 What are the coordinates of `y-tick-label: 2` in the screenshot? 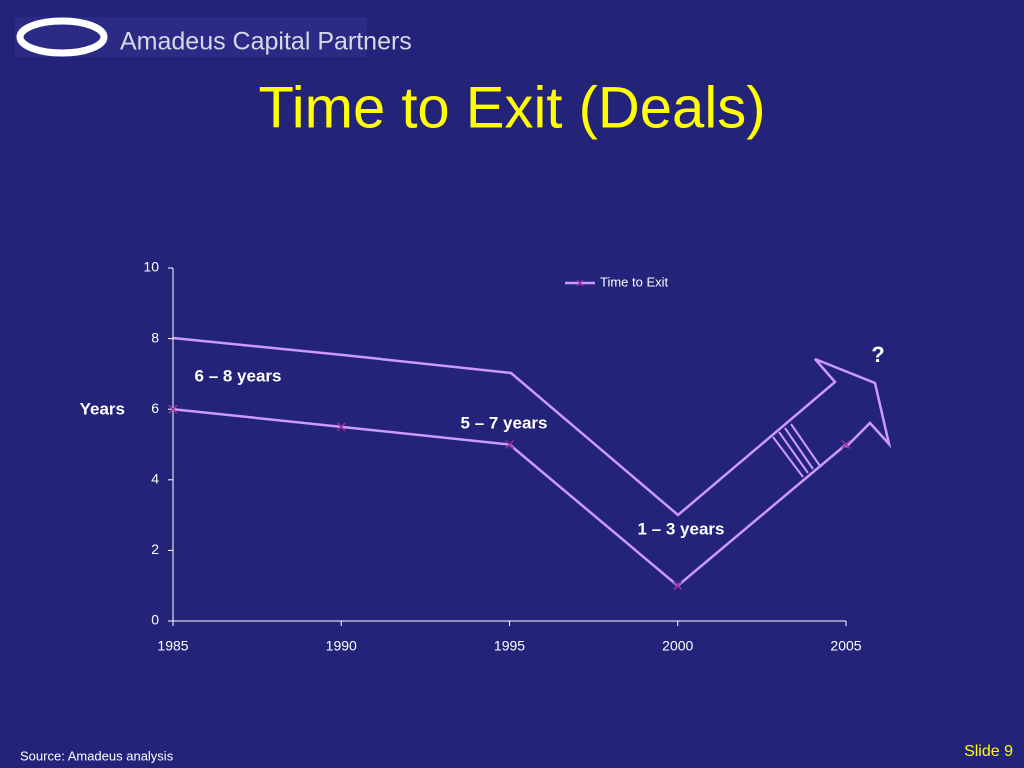 It's located at (155, 549).